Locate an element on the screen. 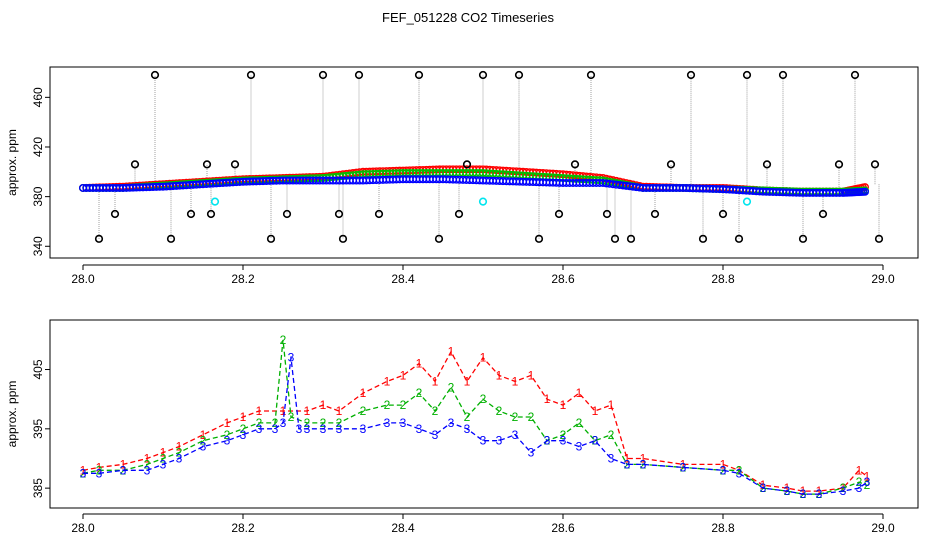 This screenshot has height=540, width=936. x-tick-label: 28.0 is located at coordinates (83, 279).